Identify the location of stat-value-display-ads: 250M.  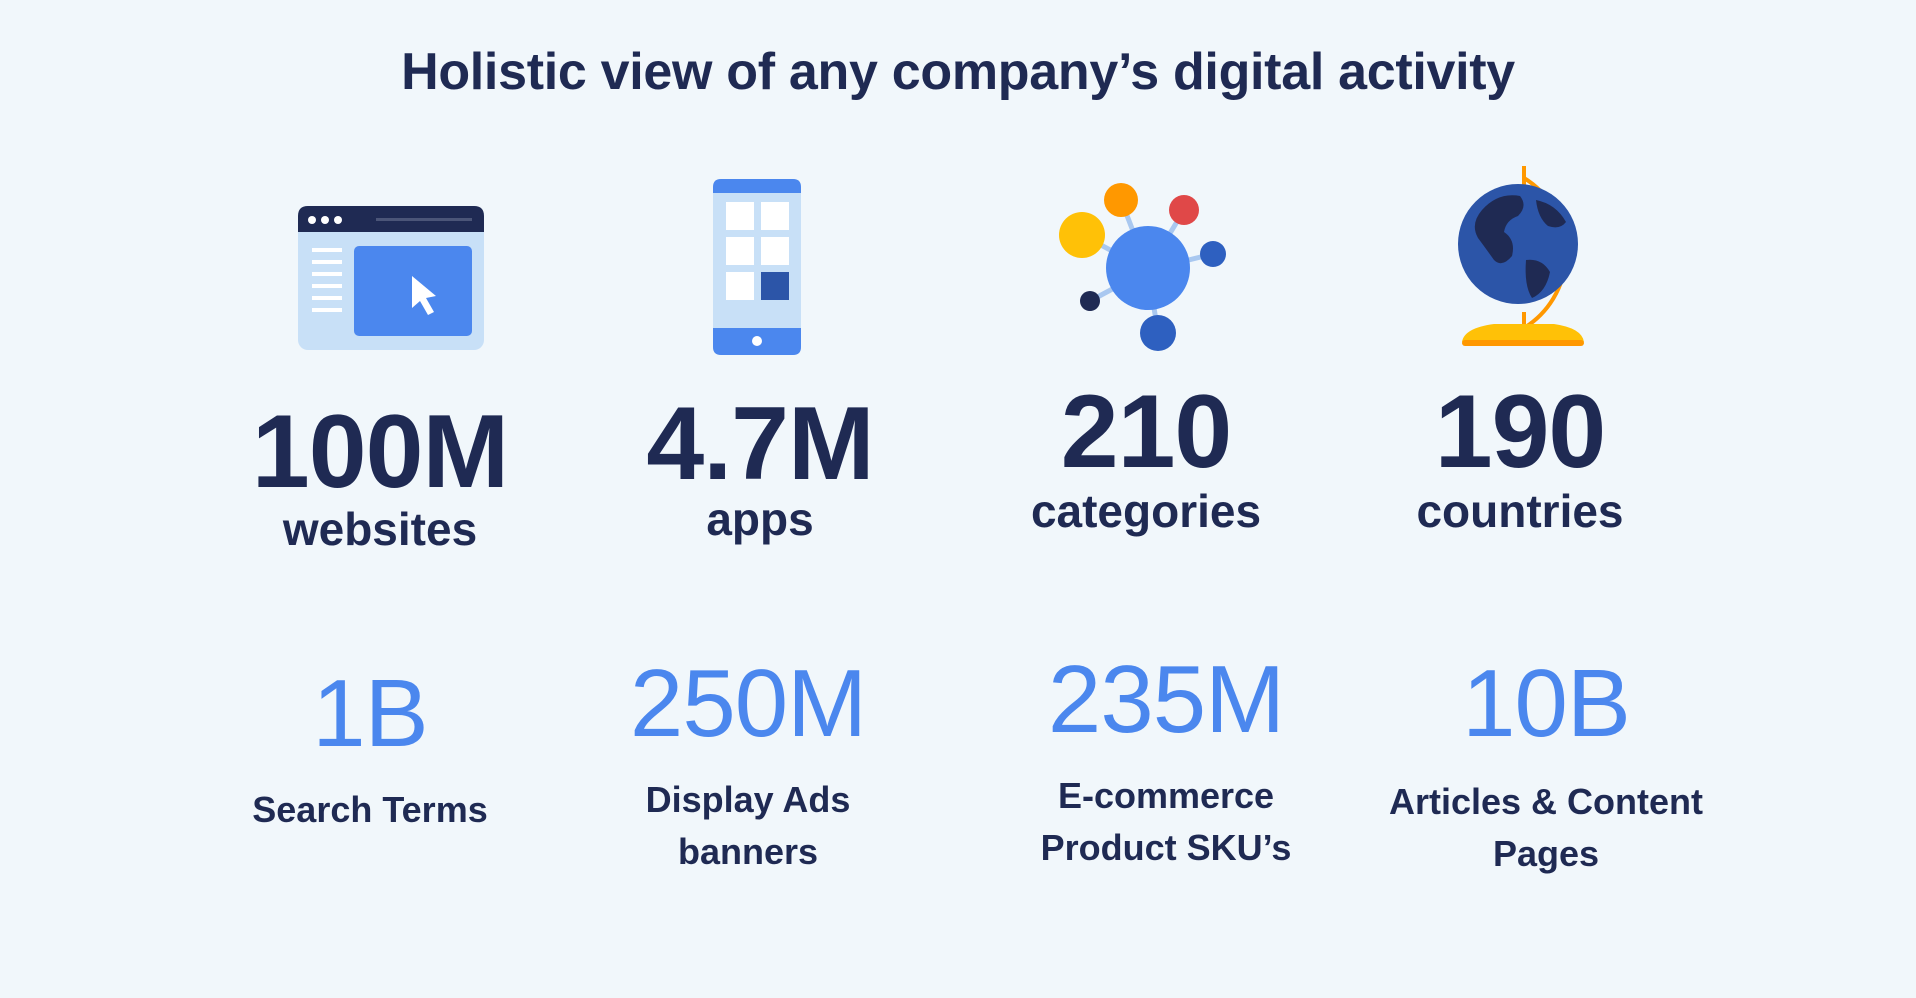
(748, 703).